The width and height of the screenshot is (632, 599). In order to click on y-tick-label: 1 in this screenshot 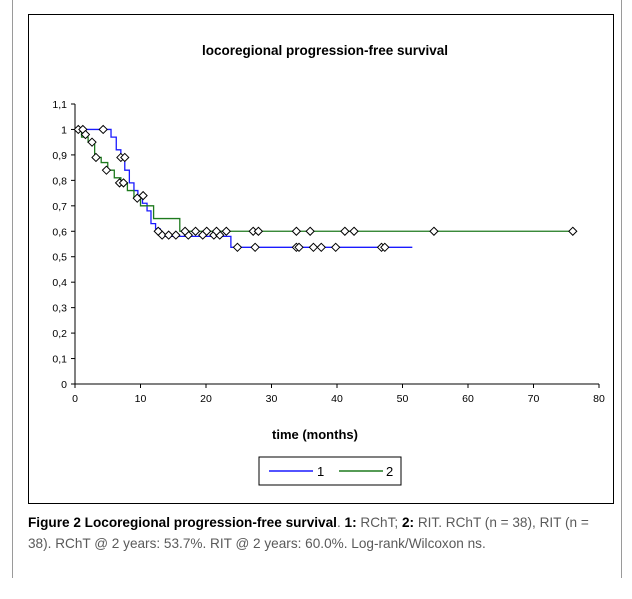, I will do `click(64, 130)`.